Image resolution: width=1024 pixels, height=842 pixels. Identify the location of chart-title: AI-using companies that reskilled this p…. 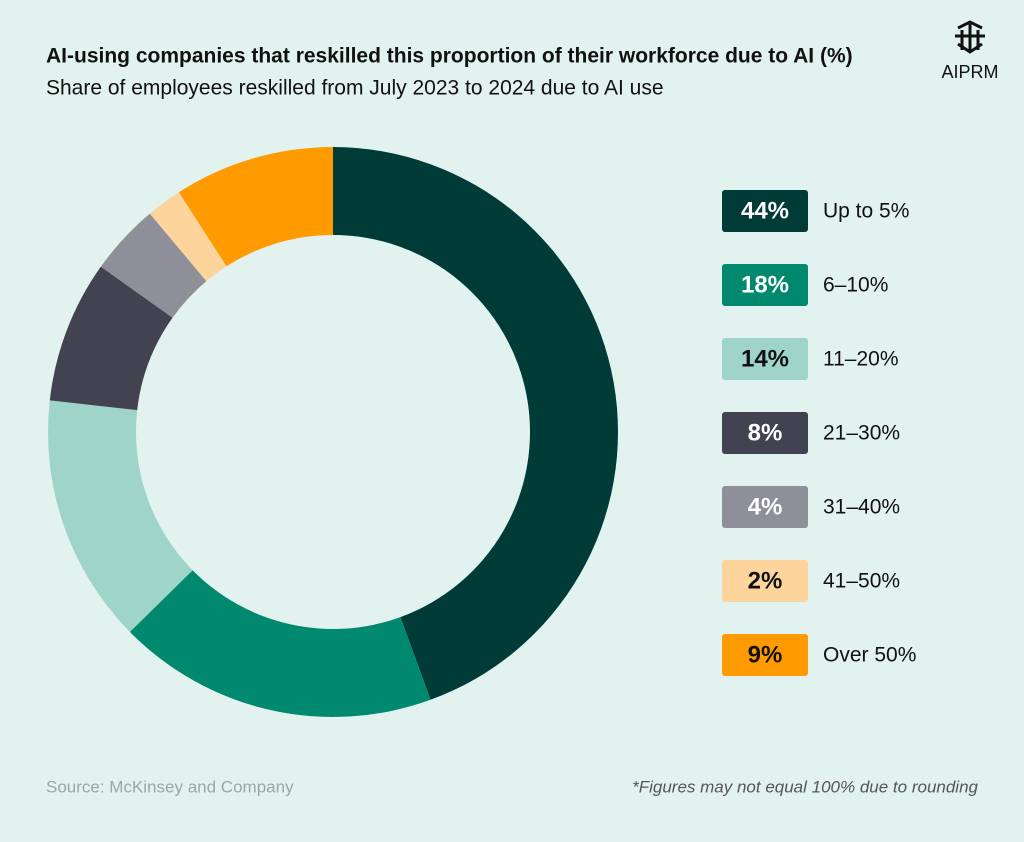
(449, 56).